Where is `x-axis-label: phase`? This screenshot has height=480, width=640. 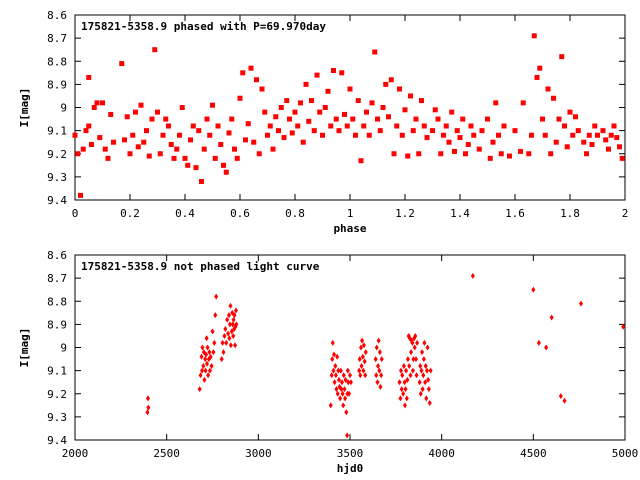
x-axis-label: phase is located at coordinates (349, 228).